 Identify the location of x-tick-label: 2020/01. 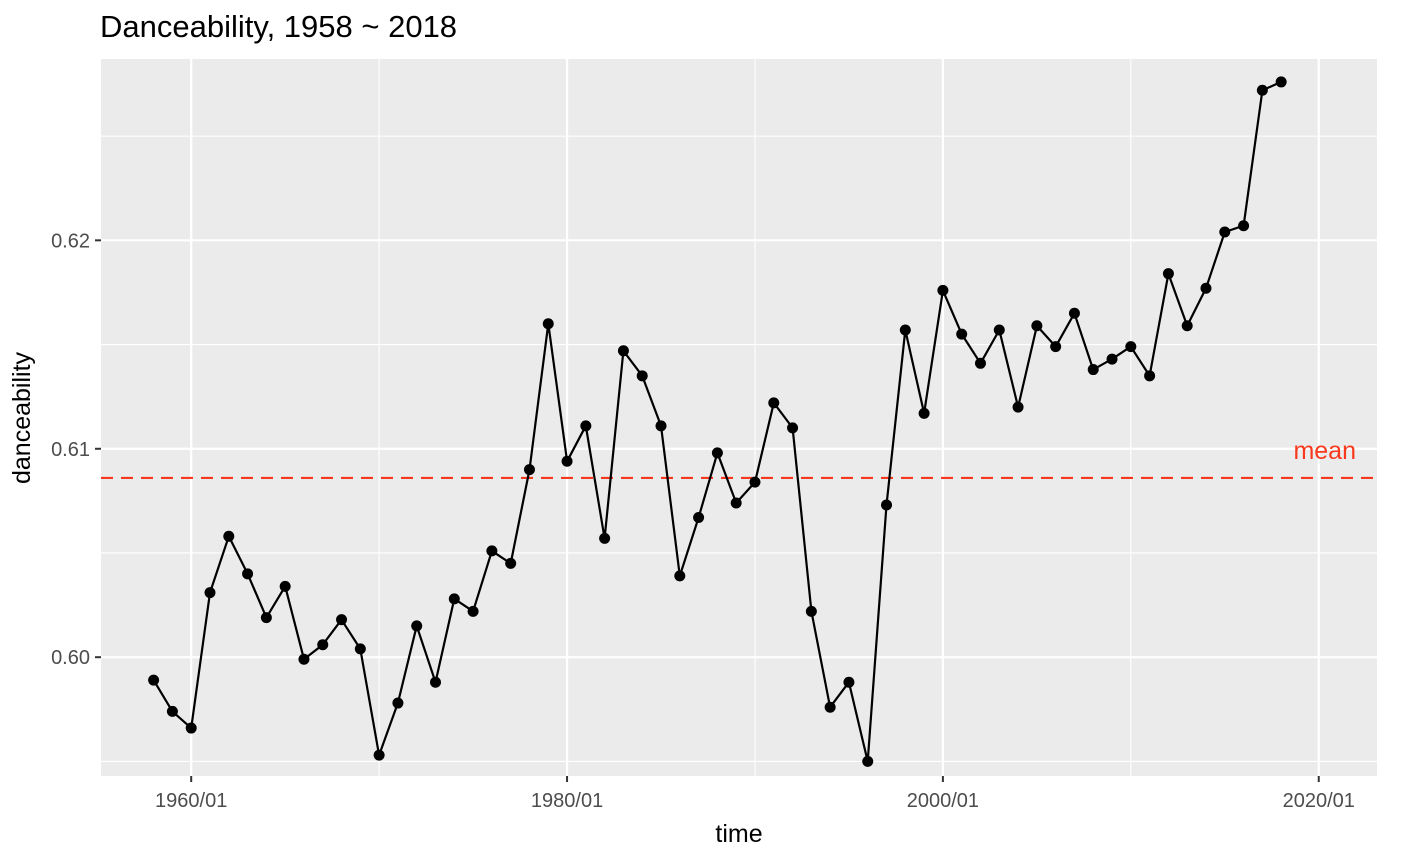
(1319, 801).